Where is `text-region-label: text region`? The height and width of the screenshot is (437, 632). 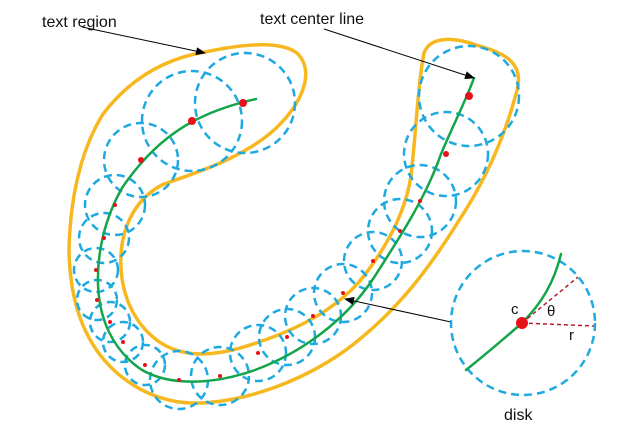 text-region-label: text region is located at coordinates (79, 22).